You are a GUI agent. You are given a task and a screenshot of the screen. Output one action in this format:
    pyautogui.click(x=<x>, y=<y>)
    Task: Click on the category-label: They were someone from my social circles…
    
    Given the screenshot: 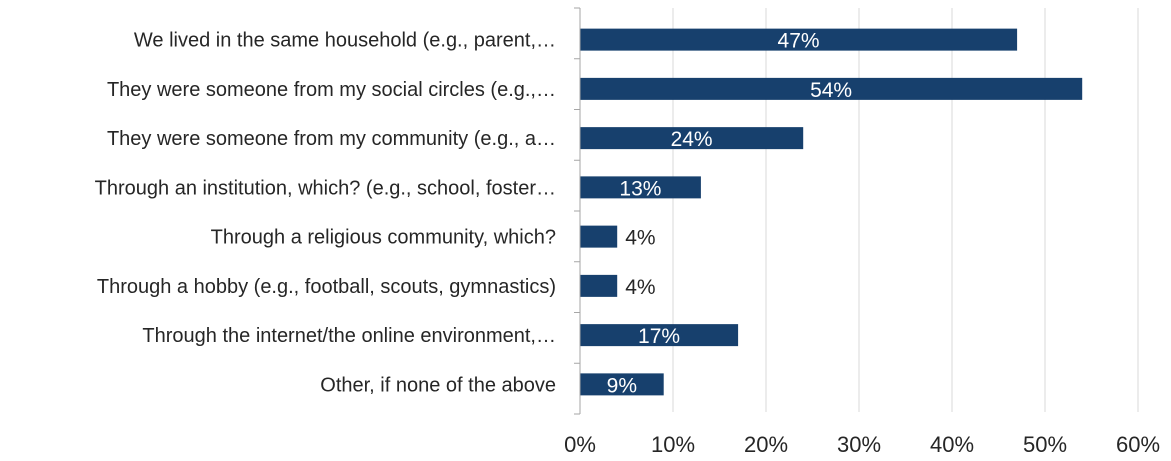 What is the action you would take?
    pyautogui.click(x=331, y=90)
    